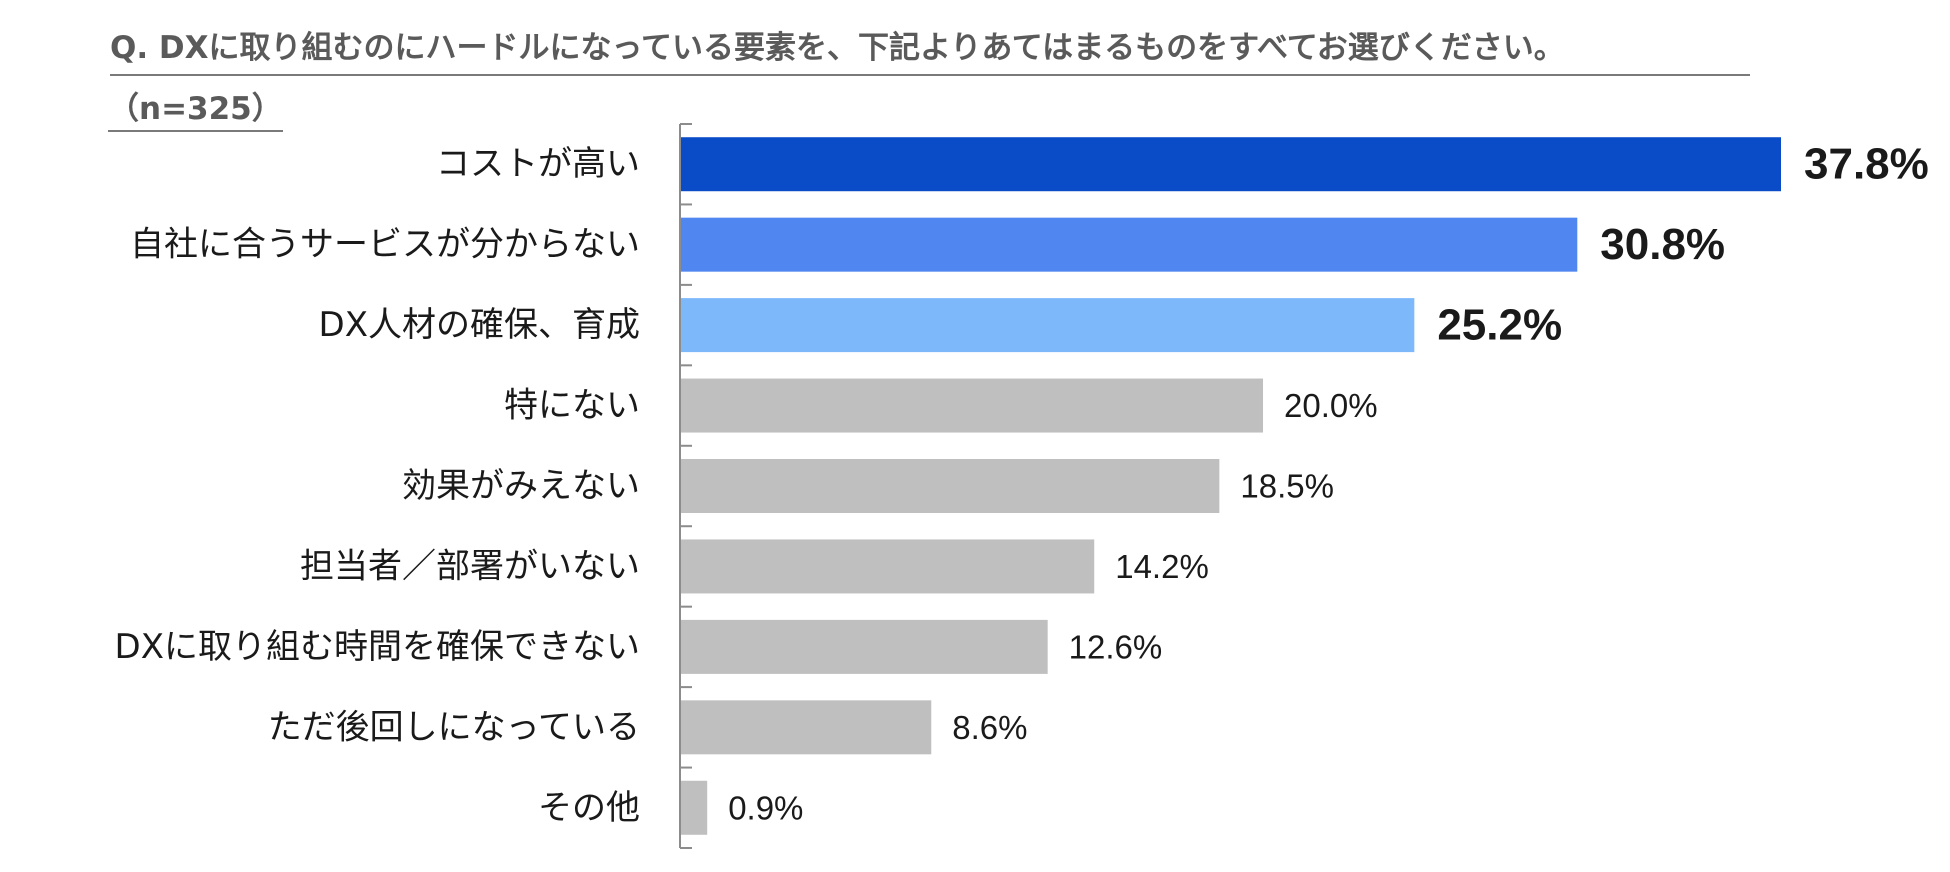  Describe the element at coordinates (1116, 646) in the screenshot. I see `data-label: 12.6%` at that location.